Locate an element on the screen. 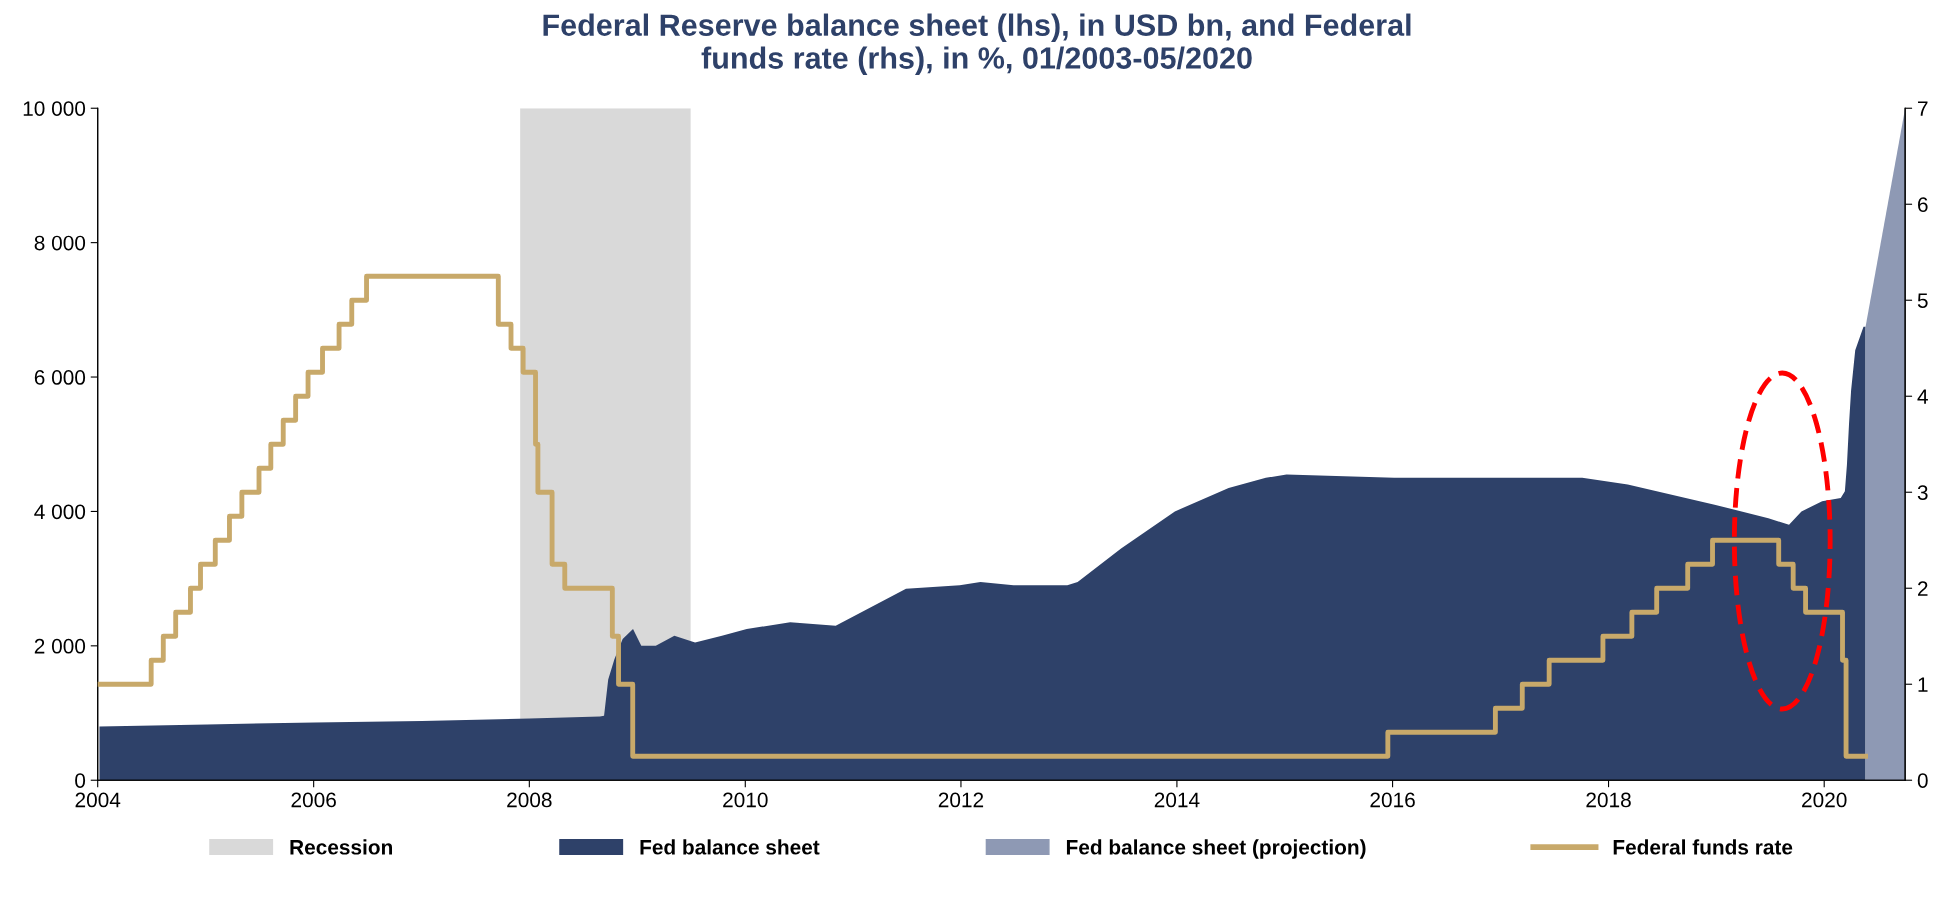 Image resolution: width=1954 pixels, height=902 pixels. y2-tick-label: 0 is located at coordinates (1922, 780).